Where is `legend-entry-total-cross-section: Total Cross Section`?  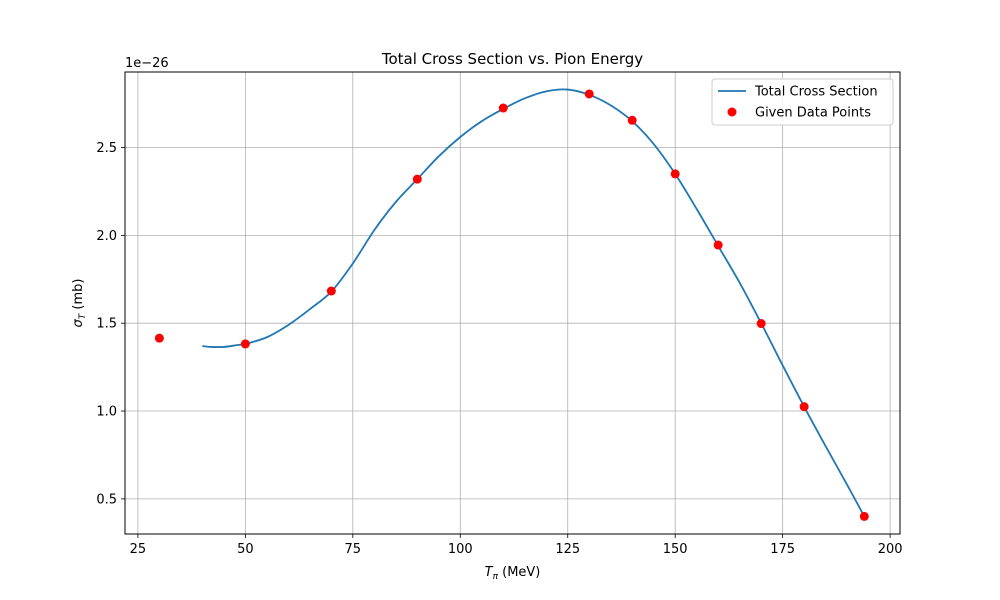 legend-entry-total-cross-section: Total Cross Section is located at coordinates (816, 92).